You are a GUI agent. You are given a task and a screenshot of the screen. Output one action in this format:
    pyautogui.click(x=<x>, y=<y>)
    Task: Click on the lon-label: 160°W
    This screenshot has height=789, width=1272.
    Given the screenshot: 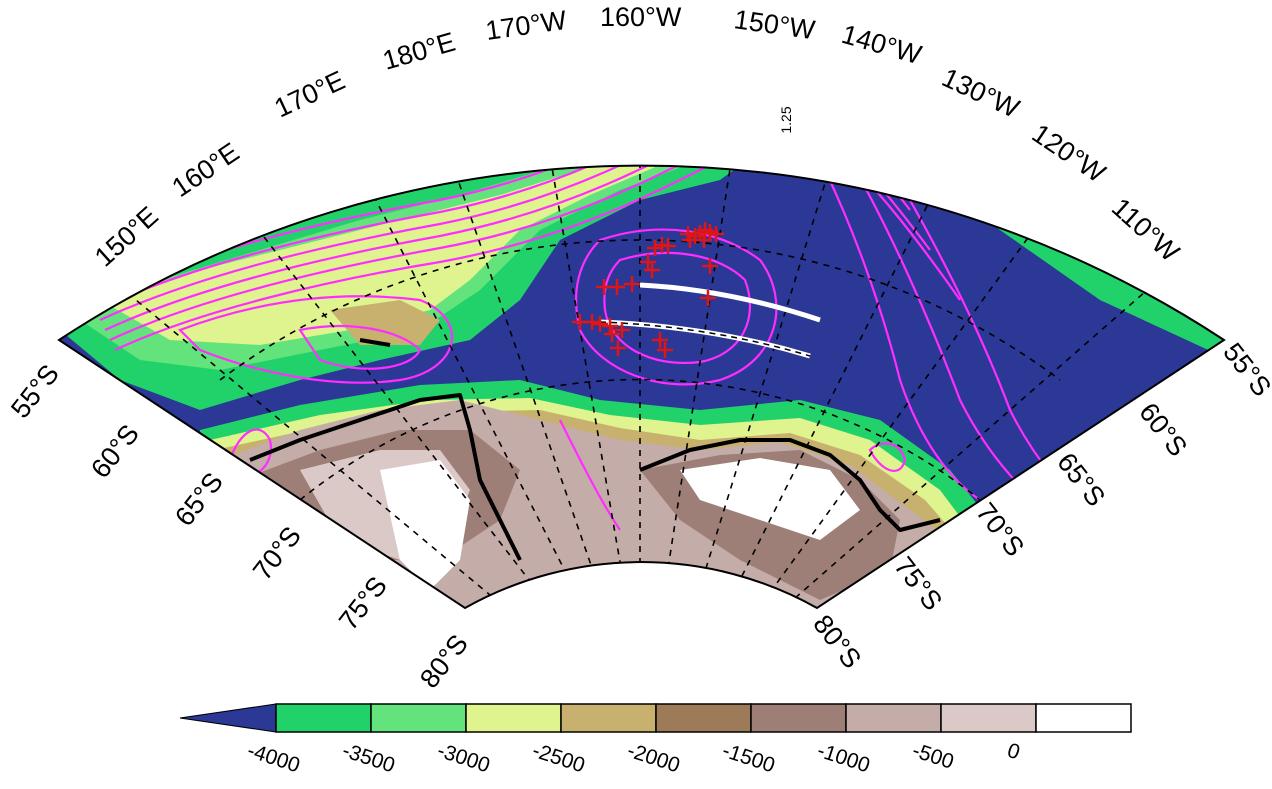 What is the action you would take?
    pyautogui.click(x=641, y=17)
    